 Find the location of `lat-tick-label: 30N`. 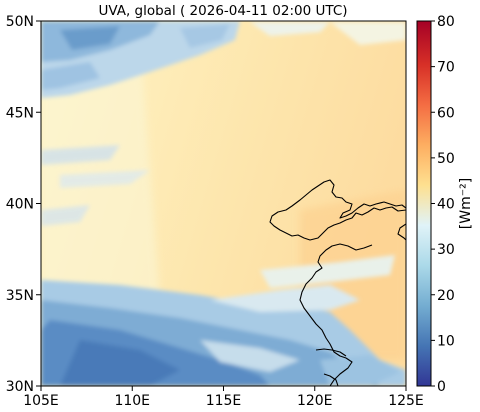

lat-tick-label: 30N is located at coordinates (20, 387).